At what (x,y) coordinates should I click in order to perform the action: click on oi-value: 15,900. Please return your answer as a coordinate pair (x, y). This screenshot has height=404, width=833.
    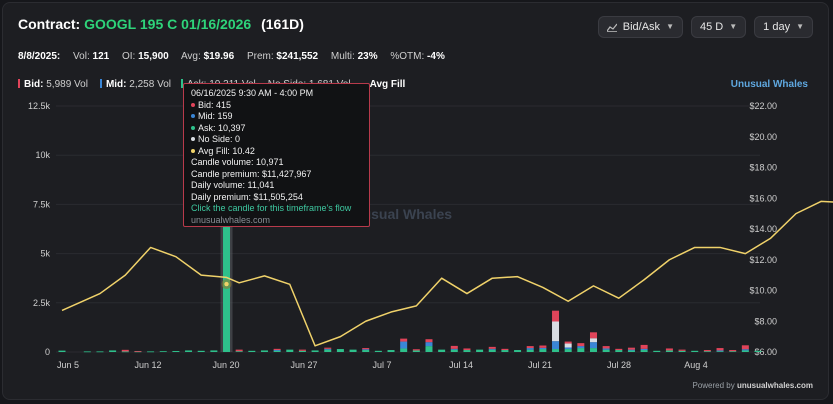
    Looking at the image, I should click on (153, 56).